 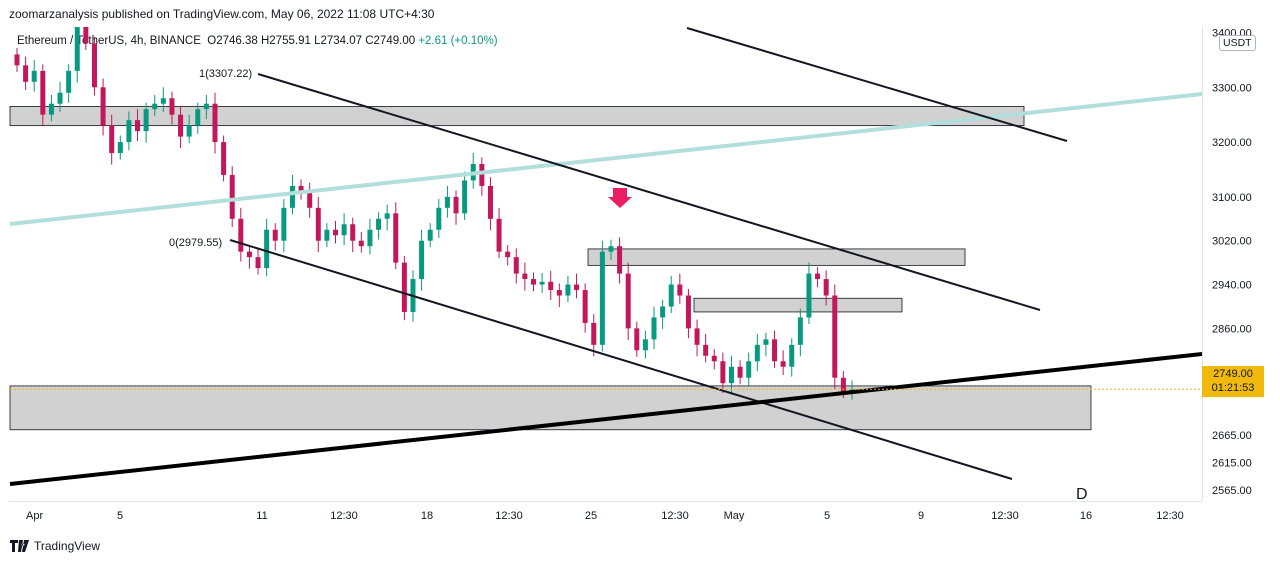 What do you see at coordinates (458, 41) in the screenshot?
I see `price-change: +2.61 (+0.10%)` at bounding box center [458, 41].